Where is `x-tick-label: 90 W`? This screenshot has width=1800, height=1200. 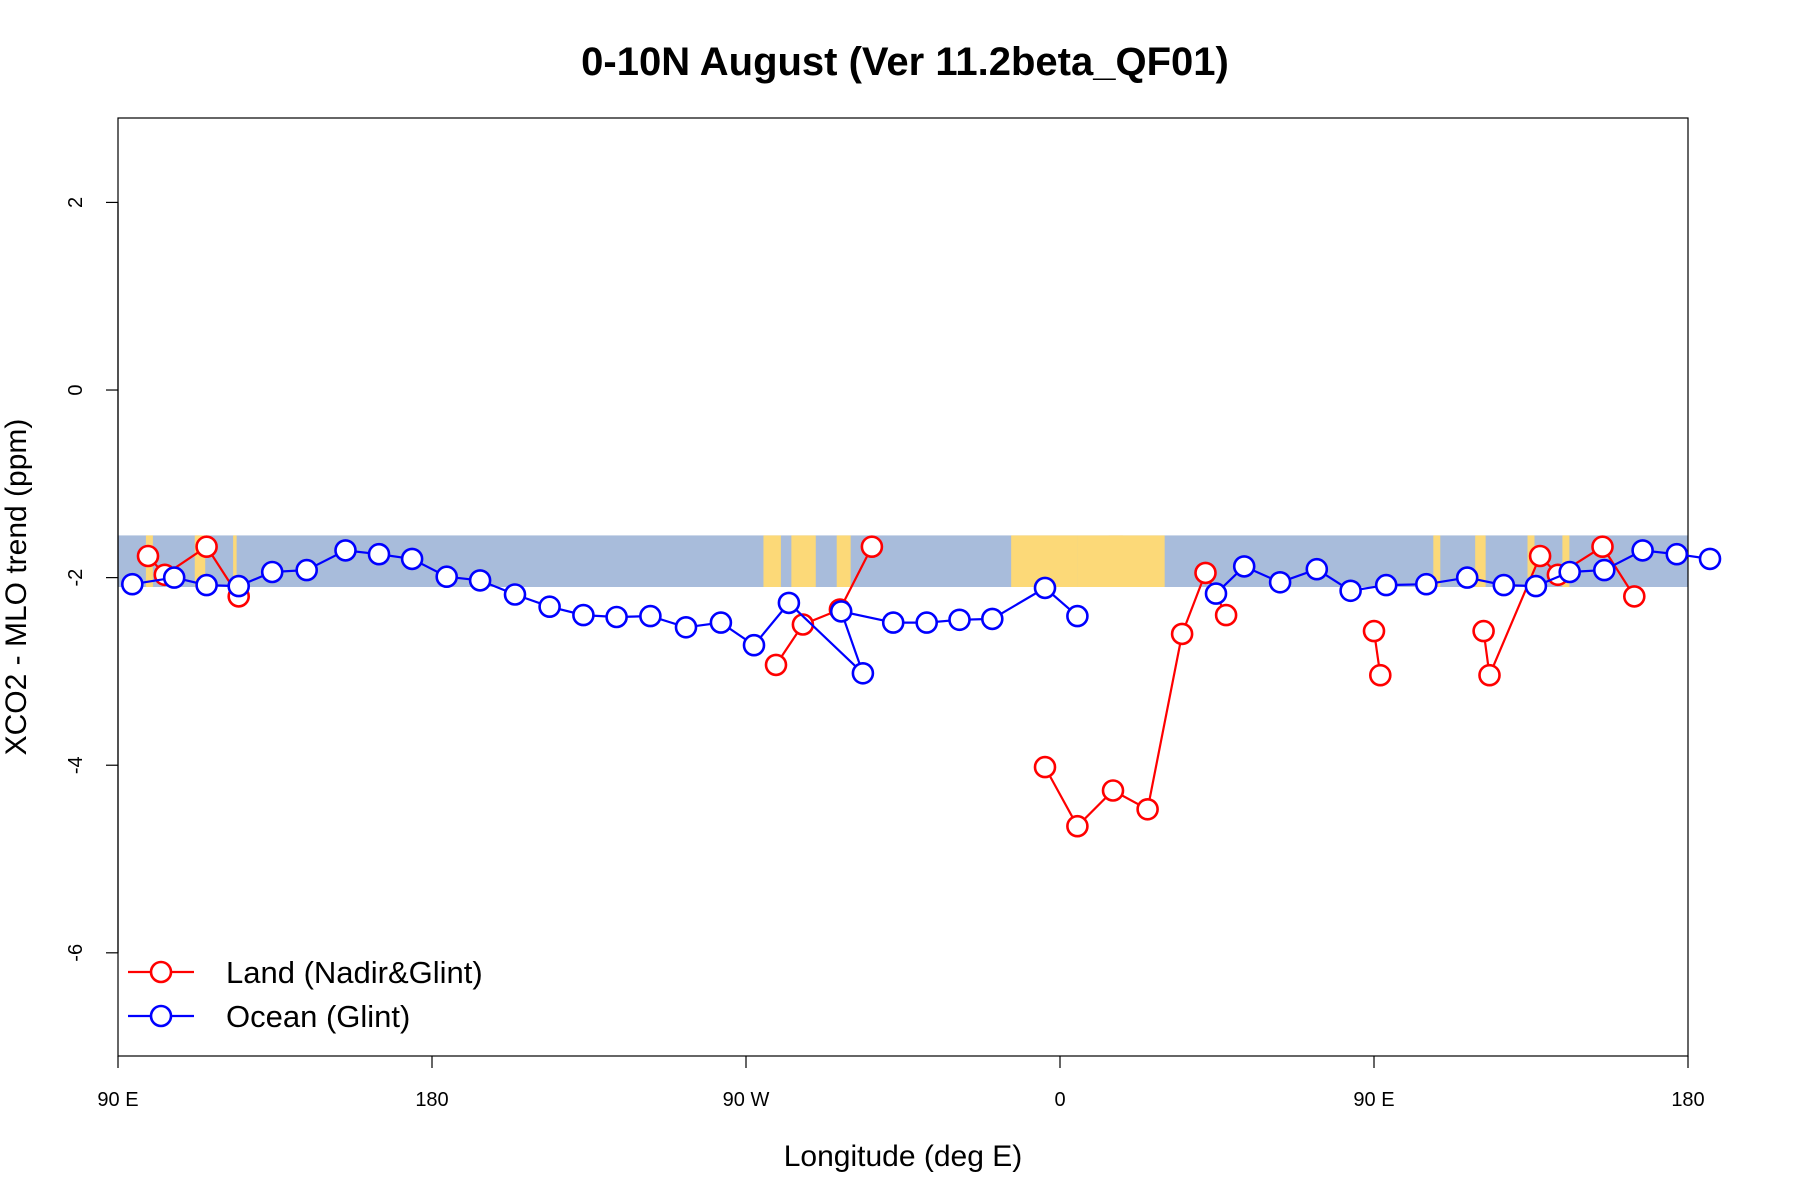
x-tick-label: 90 W is located at coordinates (746, 1100).